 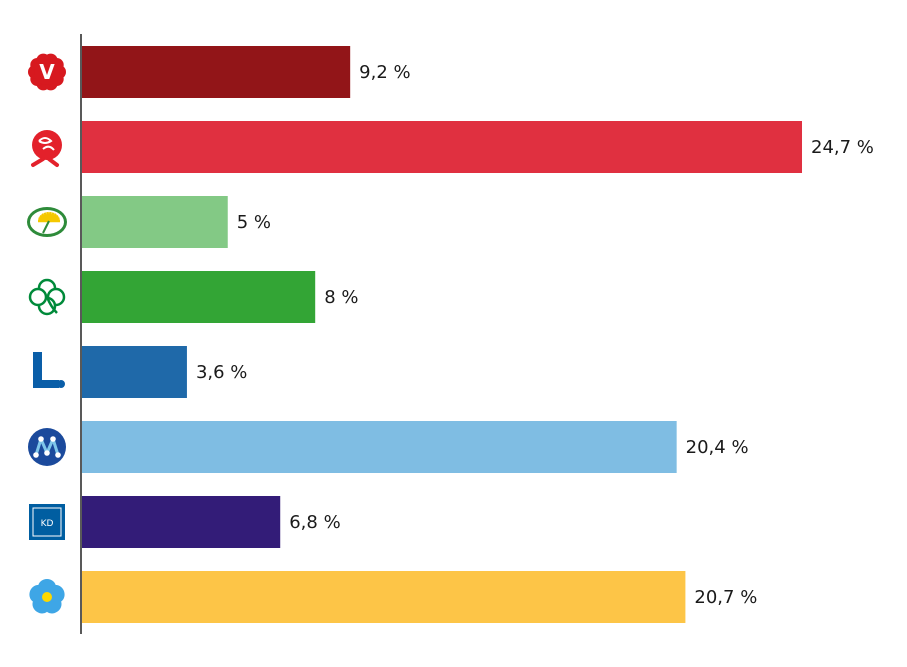 What do you see at coordinates (134, 372) in the screenshot?
I see `bar-l` at bounding box center [134, 372].